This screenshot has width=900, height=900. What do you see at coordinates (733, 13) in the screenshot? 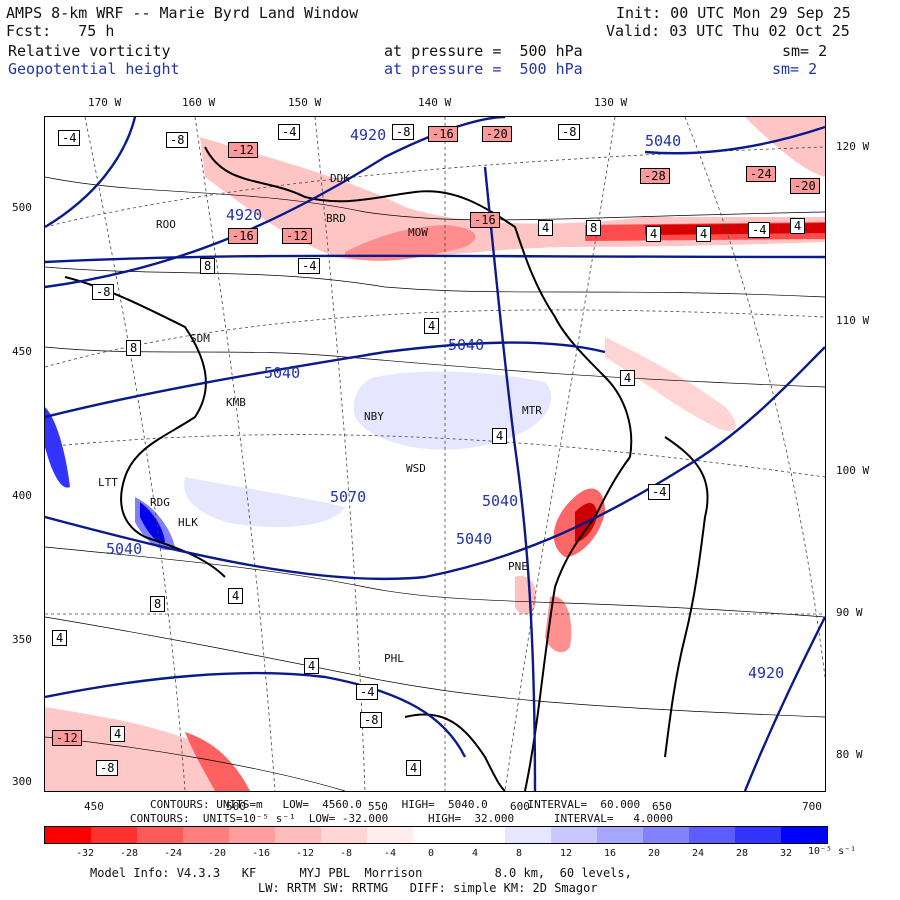
I see `init-time: Init: 00 UTC Mon 29 Sep 25` at bounding box center [733, 13].